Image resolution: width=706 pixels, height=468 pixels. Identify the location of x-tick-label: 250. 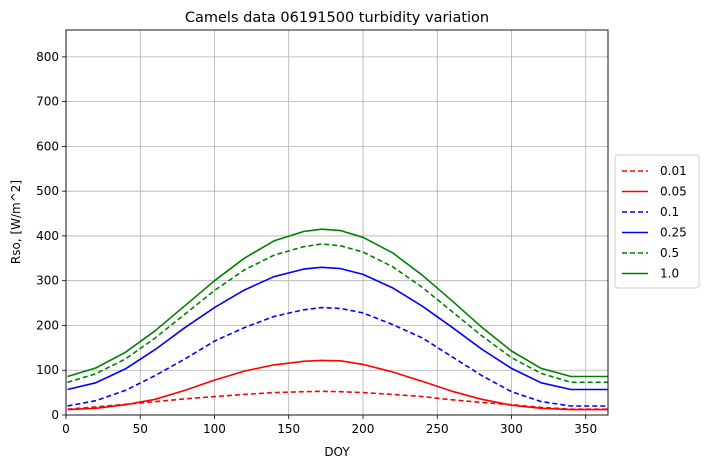
(437, 429).